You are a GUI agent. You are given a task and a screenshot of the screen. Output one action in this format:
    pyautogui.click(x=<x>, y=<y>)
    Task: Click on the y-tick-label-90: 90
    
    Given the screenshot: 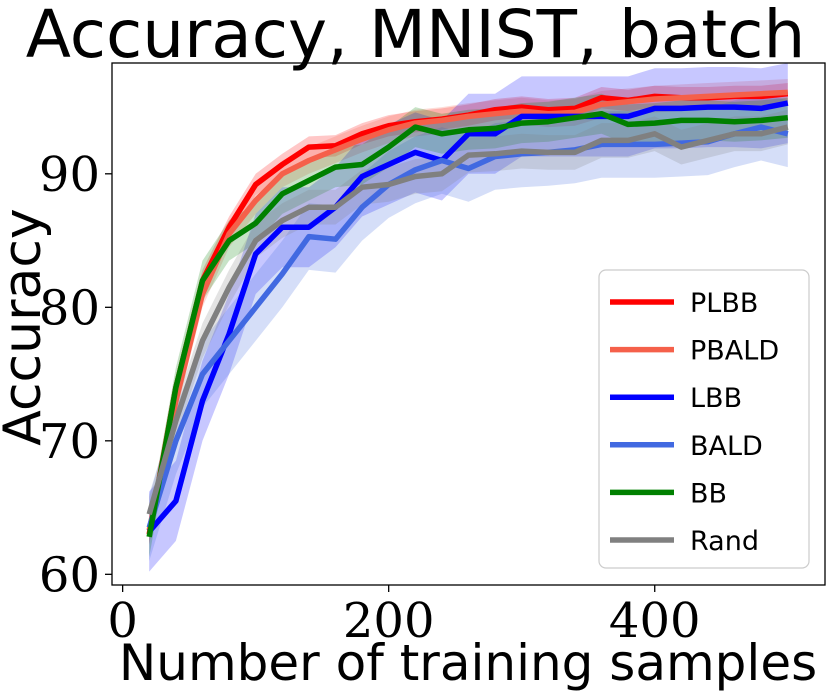 What is the action you would take?
    pyautogui.click(x=69, y=175)
    